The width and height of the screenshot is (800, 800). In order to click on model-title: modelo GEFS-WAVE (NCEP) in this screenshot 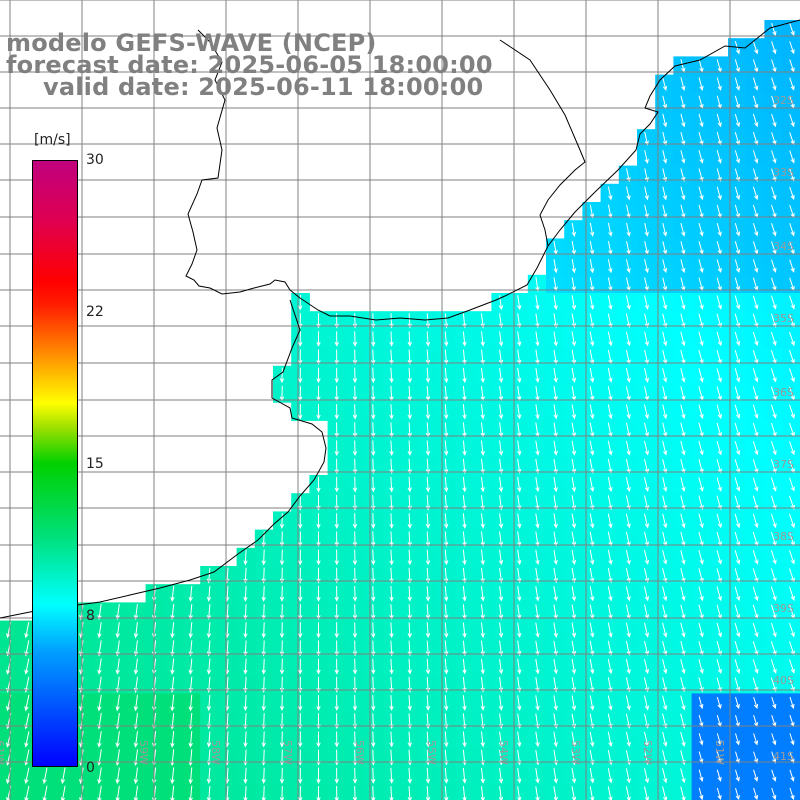, I will do `click(191, 43)`.